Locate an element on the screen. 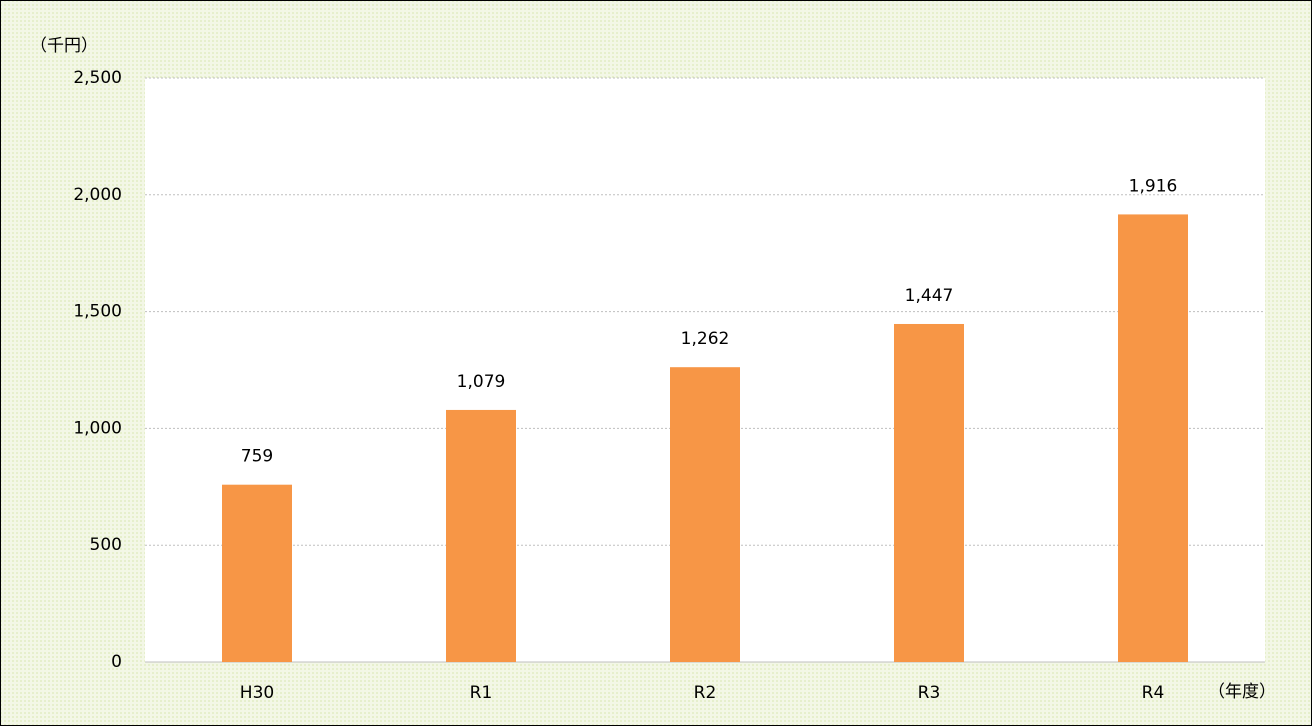 This screenshot has width=1312, height=726. x-unit: （年度） is located at coordinates (1242, 692).